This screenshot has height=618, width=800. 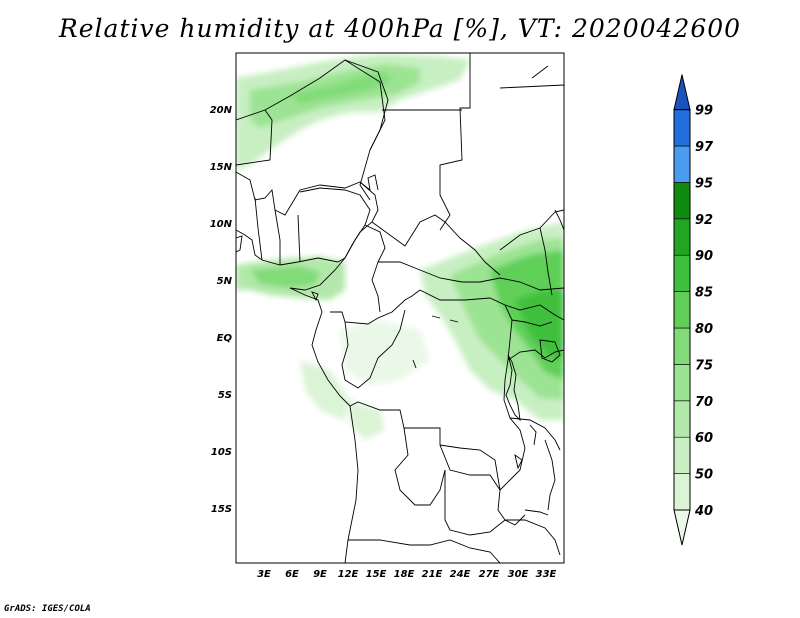 What do you see at coordinates (385, 352) in the screenshot?
I see `shading-congo` at bounding box center [385, 352].